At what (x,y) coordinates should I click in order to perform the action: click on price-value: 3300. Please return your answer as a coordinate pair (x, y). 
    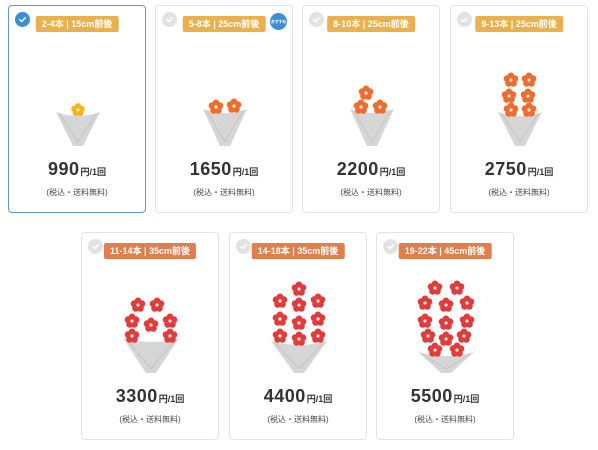
    Looking at the image, I should click on (136, 396).